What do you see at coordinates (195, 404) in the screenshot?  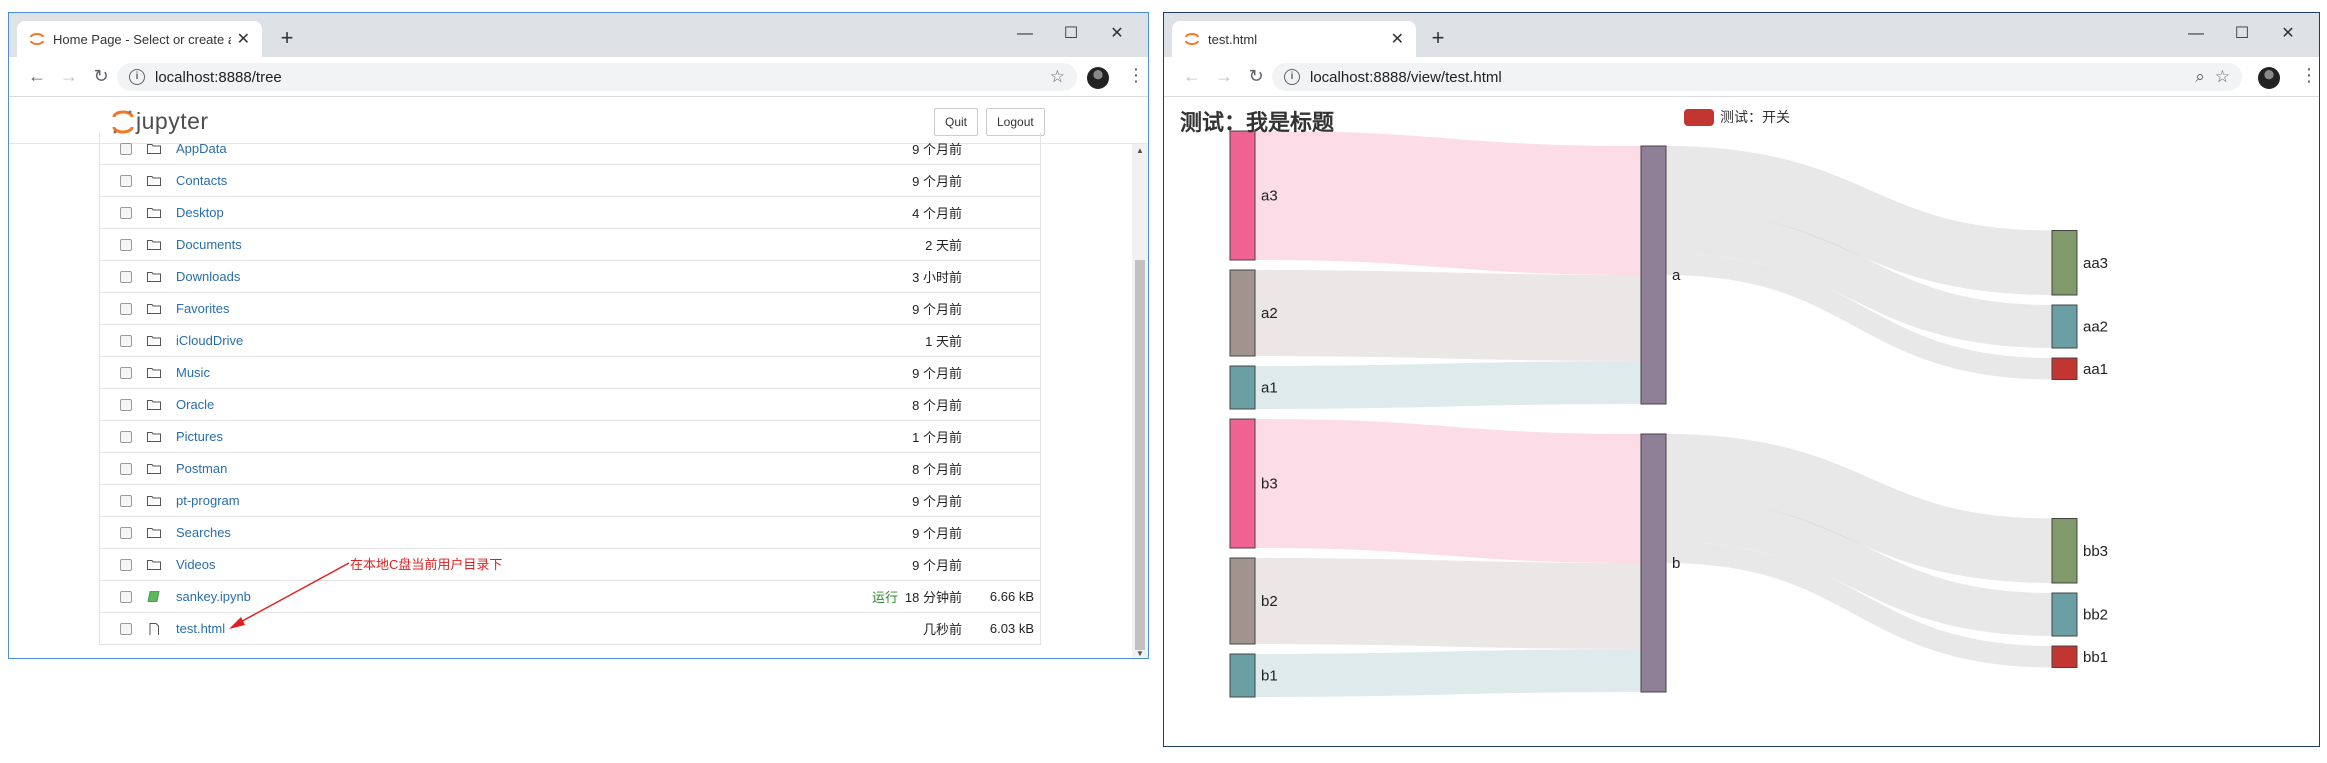 I see `file-name-link: Oracle` at bounding box center [195, 404].